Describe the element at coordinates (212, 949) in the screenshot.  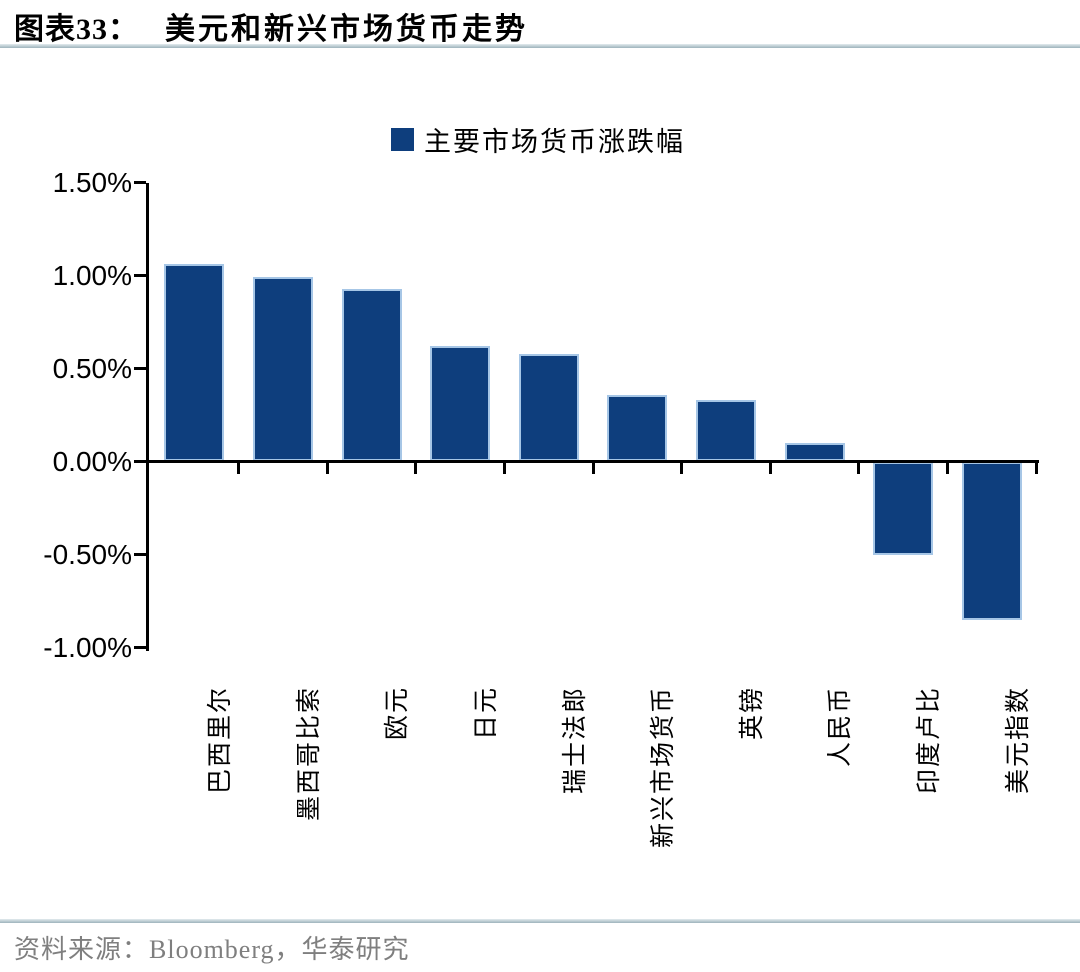
I see `source-note: 资料来源：Bloomberg，华泰研究` at that location.